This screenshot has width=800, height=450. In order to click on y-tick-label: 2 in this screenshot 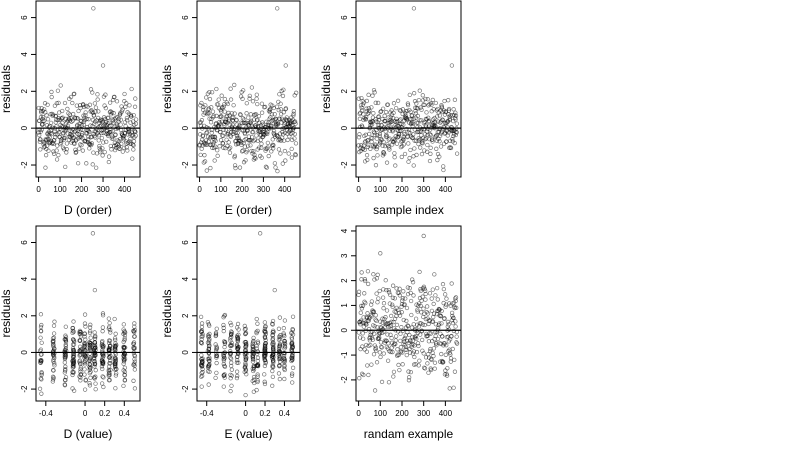, I will do `click(344, 91)`.